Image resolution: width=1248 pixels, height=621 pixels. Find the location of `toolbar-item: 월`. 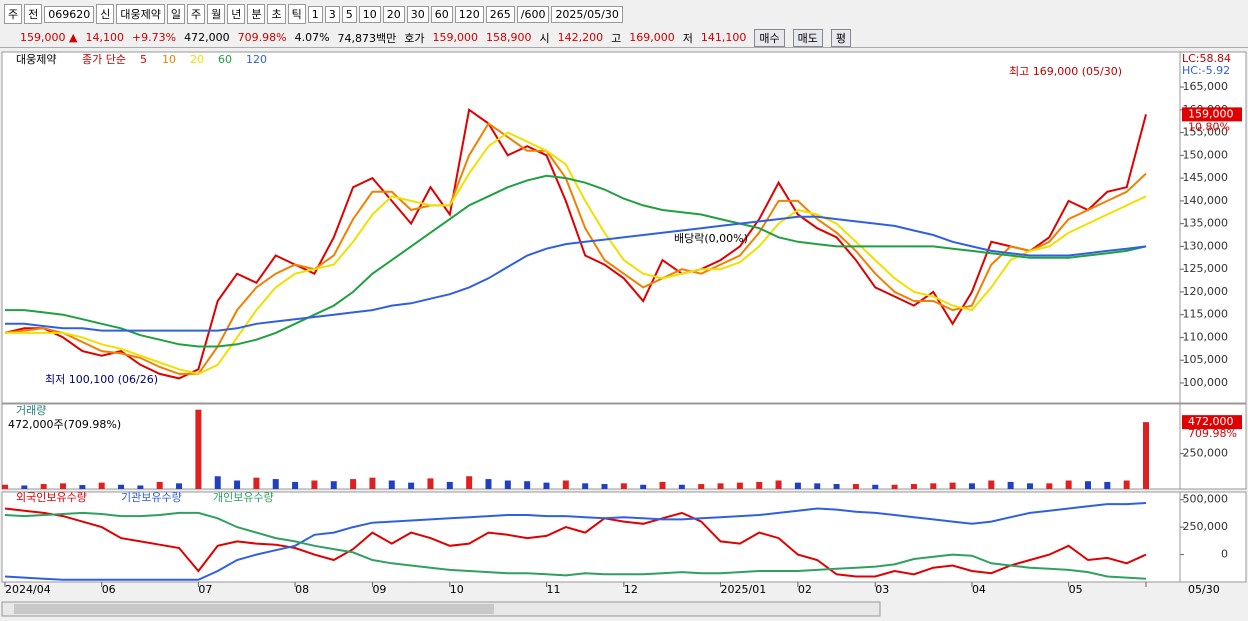

toolbar-item: 월 is located at coordinates (216, 14).